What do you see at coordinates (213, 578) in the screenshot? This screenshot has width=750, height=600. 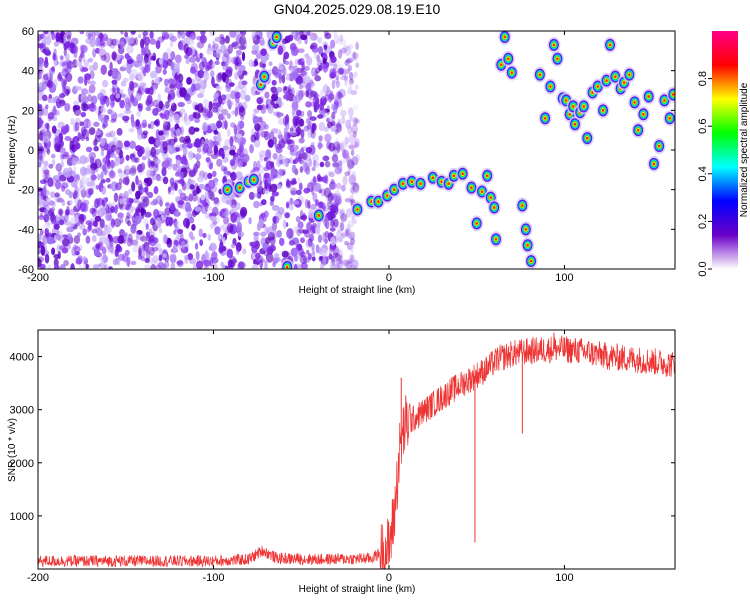 I see `x-tick-label: -100` at bounding box center [213, 578].